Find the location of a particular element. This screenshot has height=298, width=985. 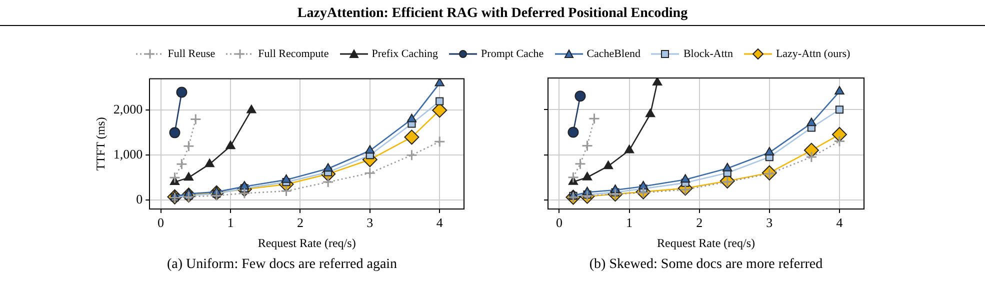

y-tick-label: 0 is located at coordinates (139, 198).